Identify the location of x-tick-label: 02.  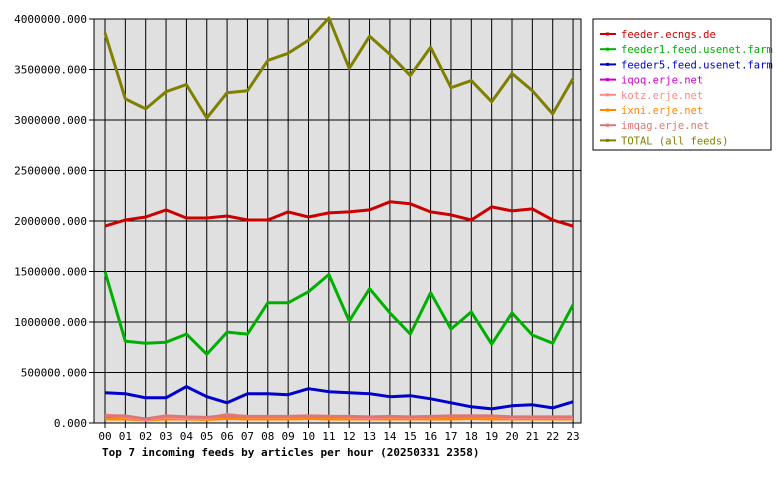
(145, 436).